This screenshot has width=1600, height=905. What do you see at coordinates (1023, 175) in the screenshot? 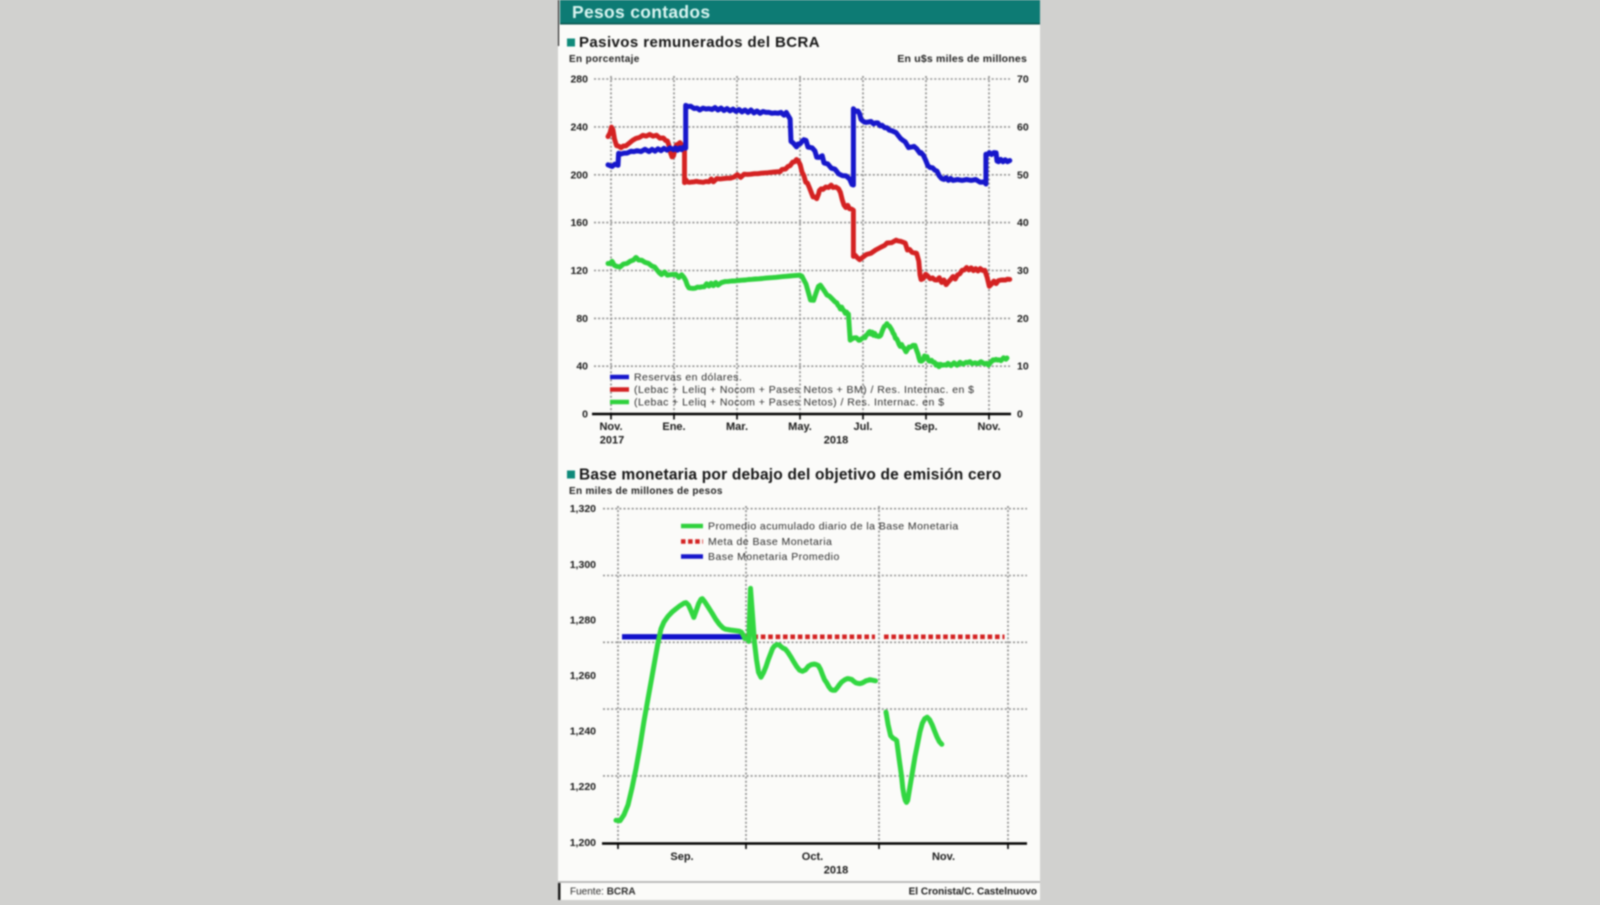
I see `svg-text: 50` at bounding box center [1023, 175].